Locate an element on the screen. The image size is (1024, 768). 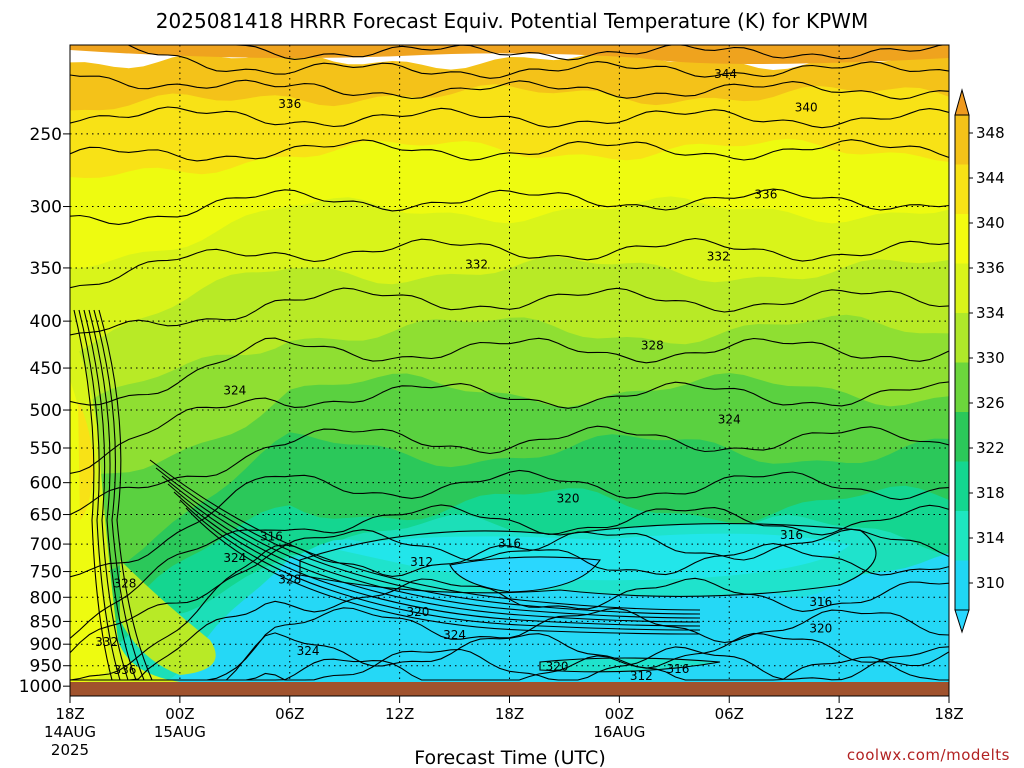
colorbar-label: 322 is located at coordinates (990, 448).